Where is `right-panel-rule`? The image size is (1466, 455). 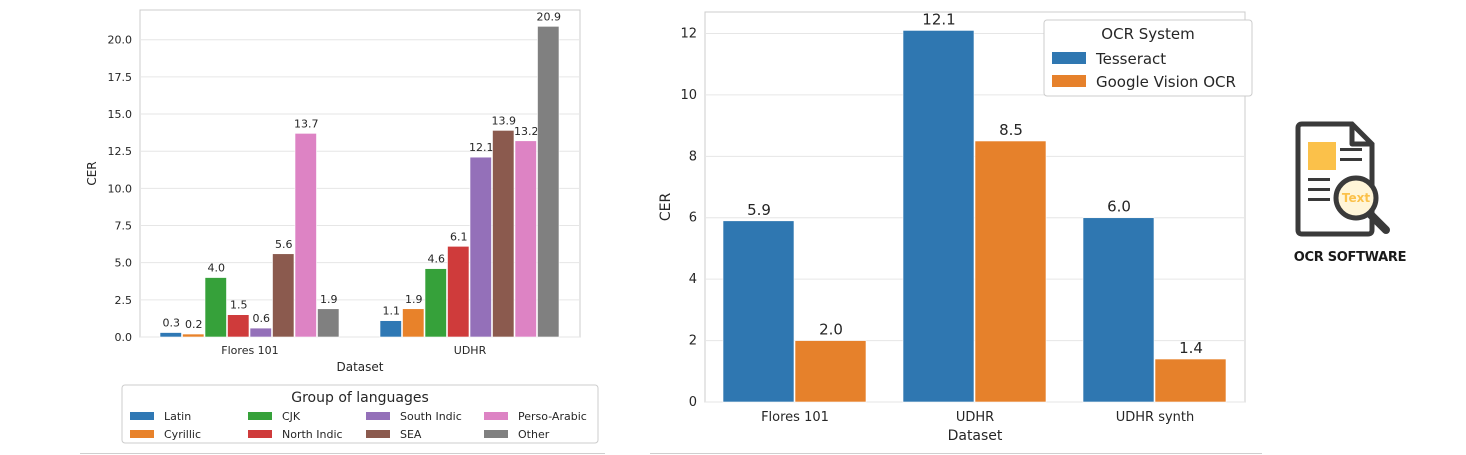 right-panel-rule is located at coordinates (956, 453).